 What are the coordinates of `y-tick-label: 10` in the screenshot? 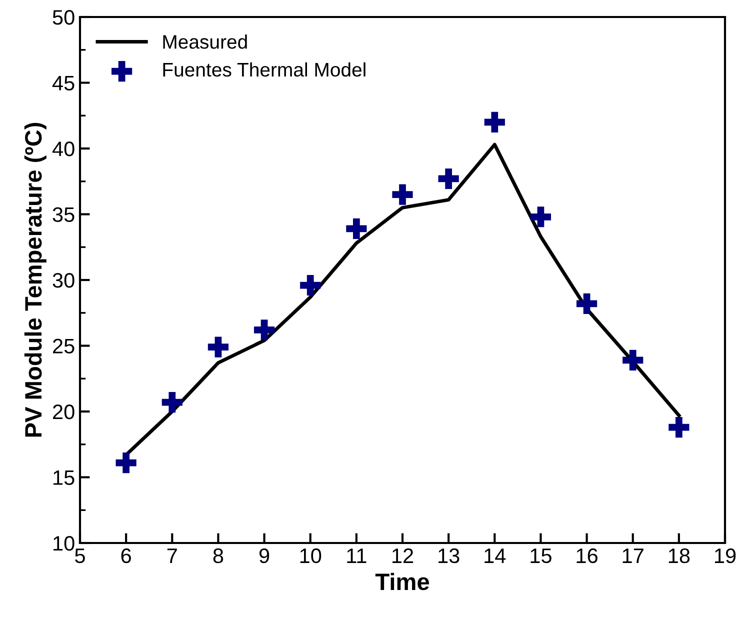 It's located at (64, 543).